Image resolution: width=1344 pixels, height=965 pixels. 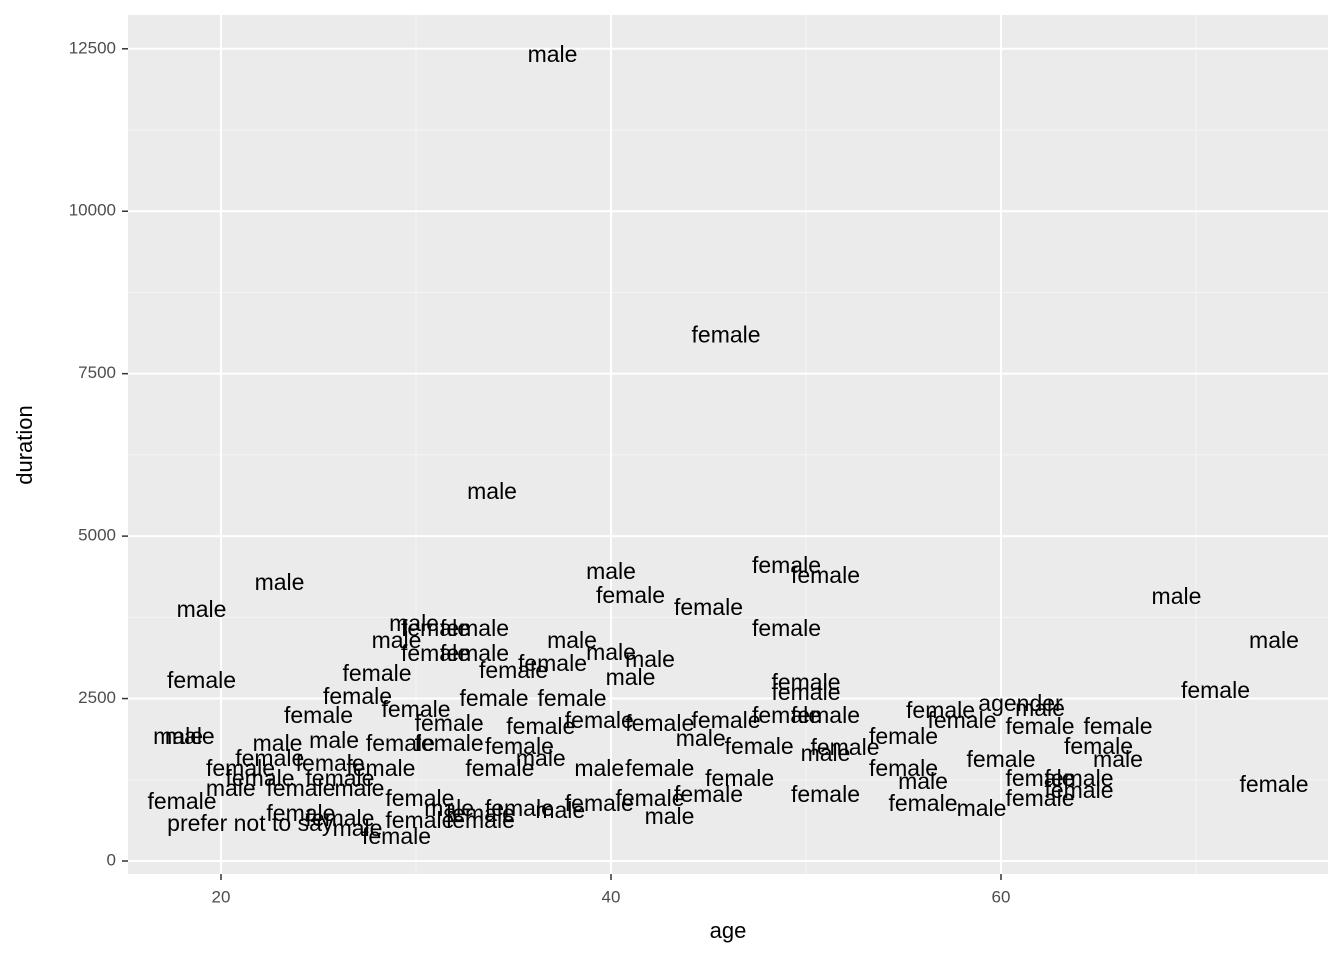 What do you see at coordinates (111, 859) in the screenshot?
I see `y-tick-label: 0` at bounding box center [111, 859].